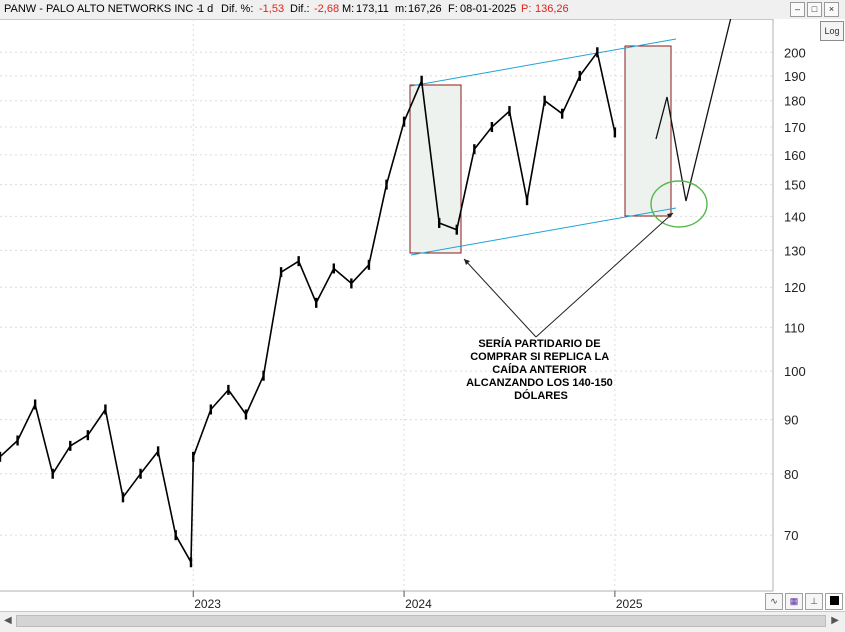  Describe the element at coordinates (425, 9) in the screenshot. I see `min-value: 167,26` at that location.